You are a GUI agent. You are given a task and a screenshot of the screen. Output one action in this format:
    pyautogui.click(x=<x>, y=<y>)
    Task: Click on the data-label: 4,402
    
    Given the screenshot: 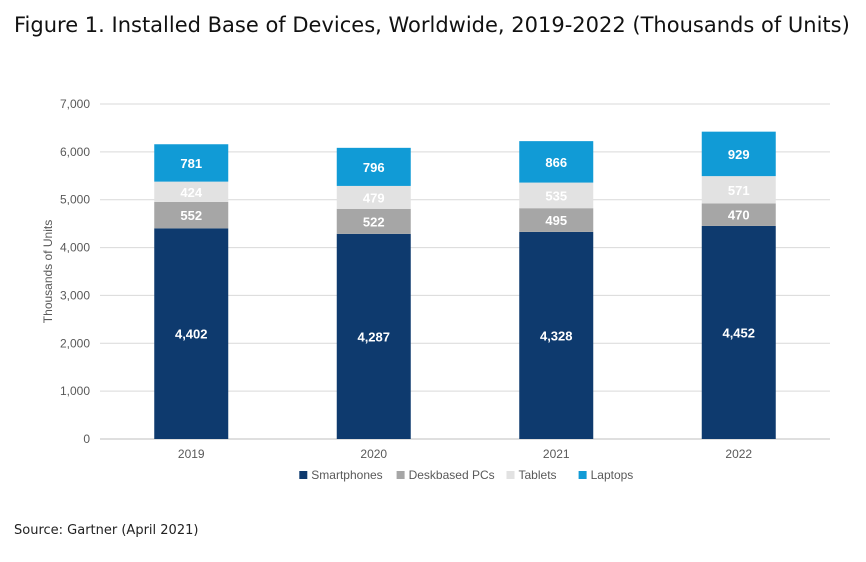 What is the action you would take?
    pyautogui.click(x=191, y=334)
    